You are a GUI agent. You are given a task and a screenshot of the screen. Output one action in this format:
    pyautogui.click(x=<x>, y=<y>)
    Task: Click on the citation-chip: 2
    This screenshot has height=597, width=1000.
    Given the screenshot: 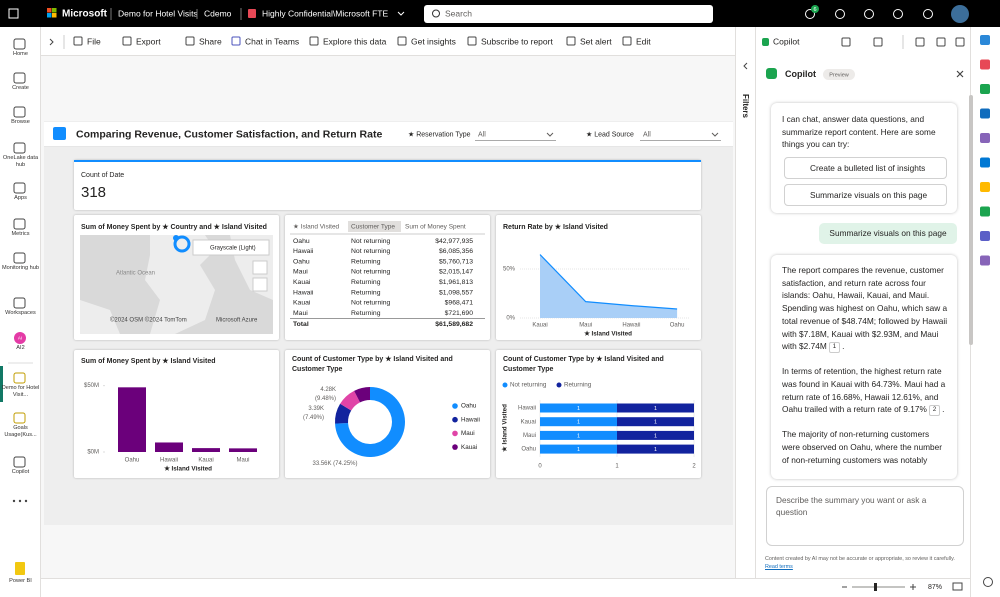 What is the action you would take?
    pyautogui.click(x=934, y=411)
    